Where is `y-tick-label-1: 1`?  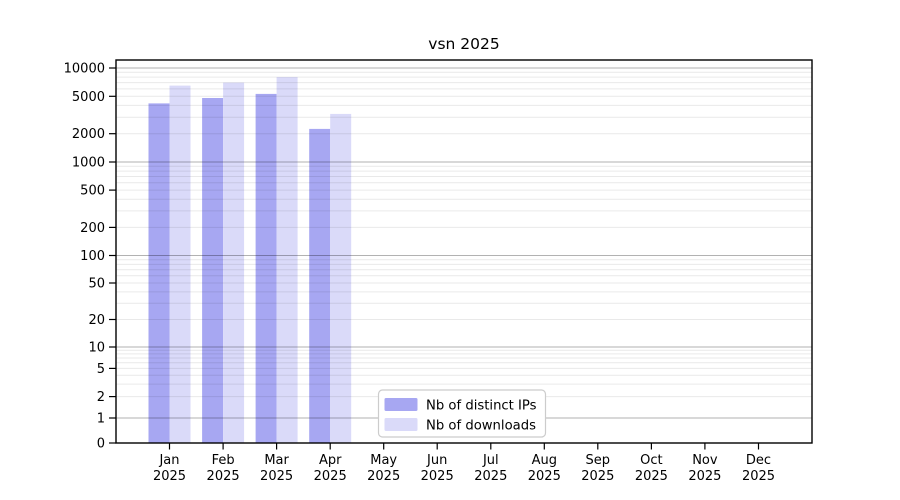
y-tick-label-1: 1 is located at coordinates (101, 419).